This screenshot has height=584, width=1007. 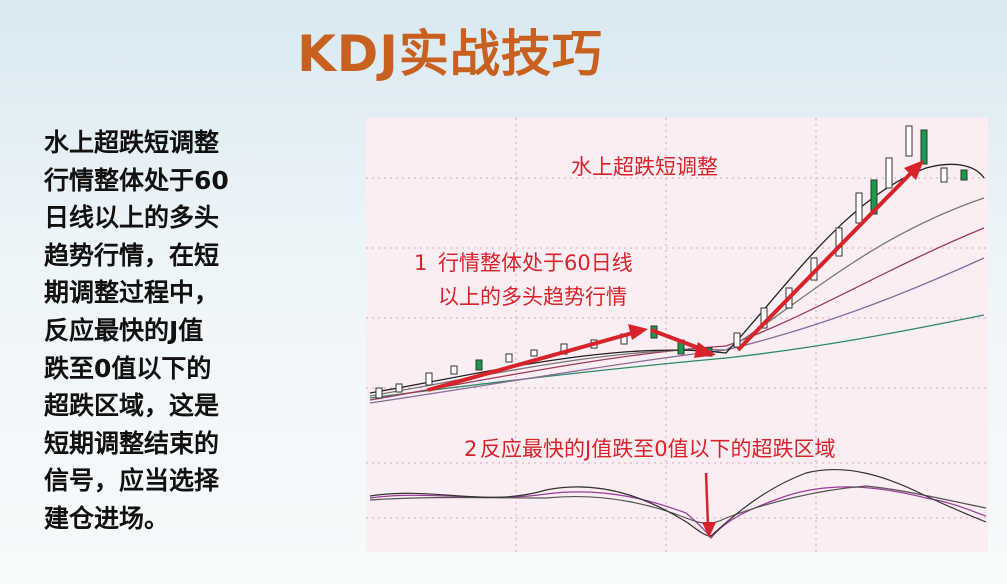 I want to click on description-line: 跌至0值以下的, so click(x=128, y=368).